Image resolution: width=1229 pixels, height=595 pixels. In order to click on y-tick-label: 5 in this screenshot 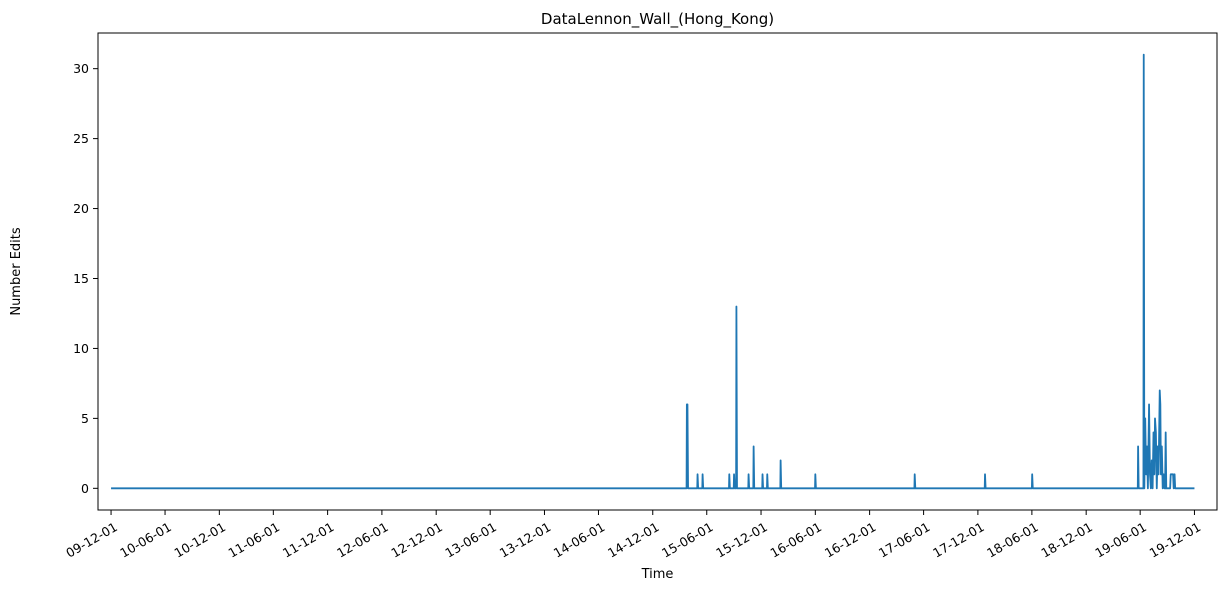, I will do `click(85, 418)`.